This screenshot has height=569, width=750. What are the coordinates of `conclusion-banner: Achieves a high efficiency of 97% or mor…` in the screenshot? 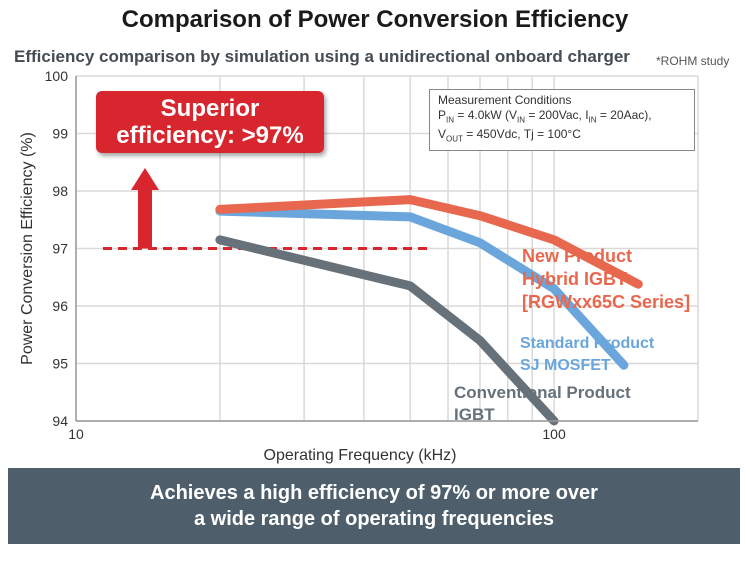 It's located at (374, 506).